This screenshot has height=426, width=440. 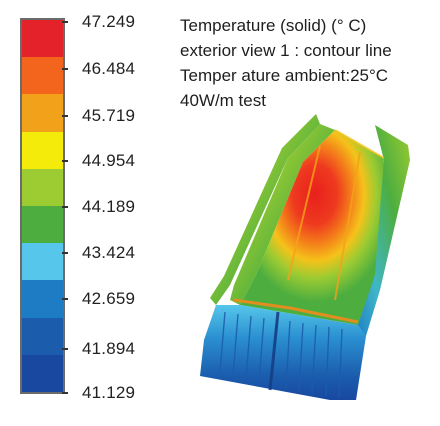 What do you see at coordinates (273, 25) in the screenshot?
I see `caption-title: Temperature (solid) (° C)` at bounding box center [273, 25].